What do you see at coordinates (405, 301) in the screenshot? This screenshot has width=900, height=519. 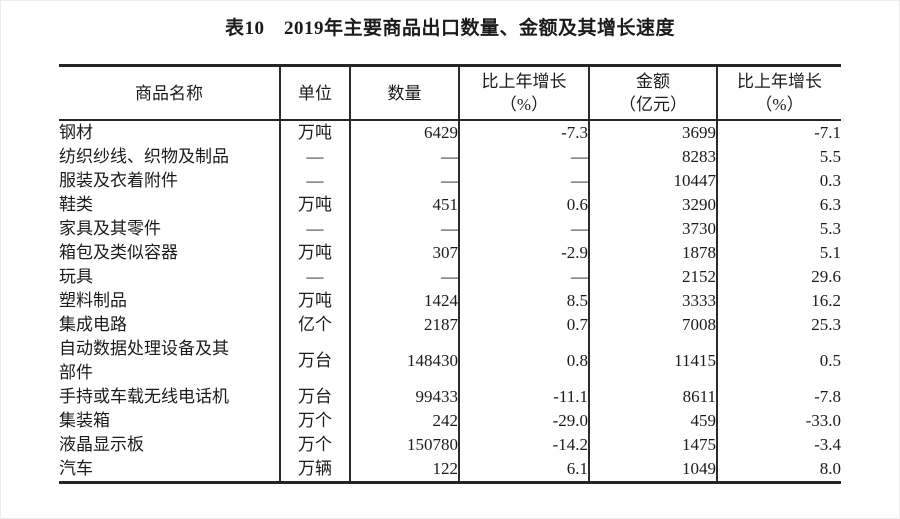 I see `cell-quantity: 1424` at bounding box center [405, 301].